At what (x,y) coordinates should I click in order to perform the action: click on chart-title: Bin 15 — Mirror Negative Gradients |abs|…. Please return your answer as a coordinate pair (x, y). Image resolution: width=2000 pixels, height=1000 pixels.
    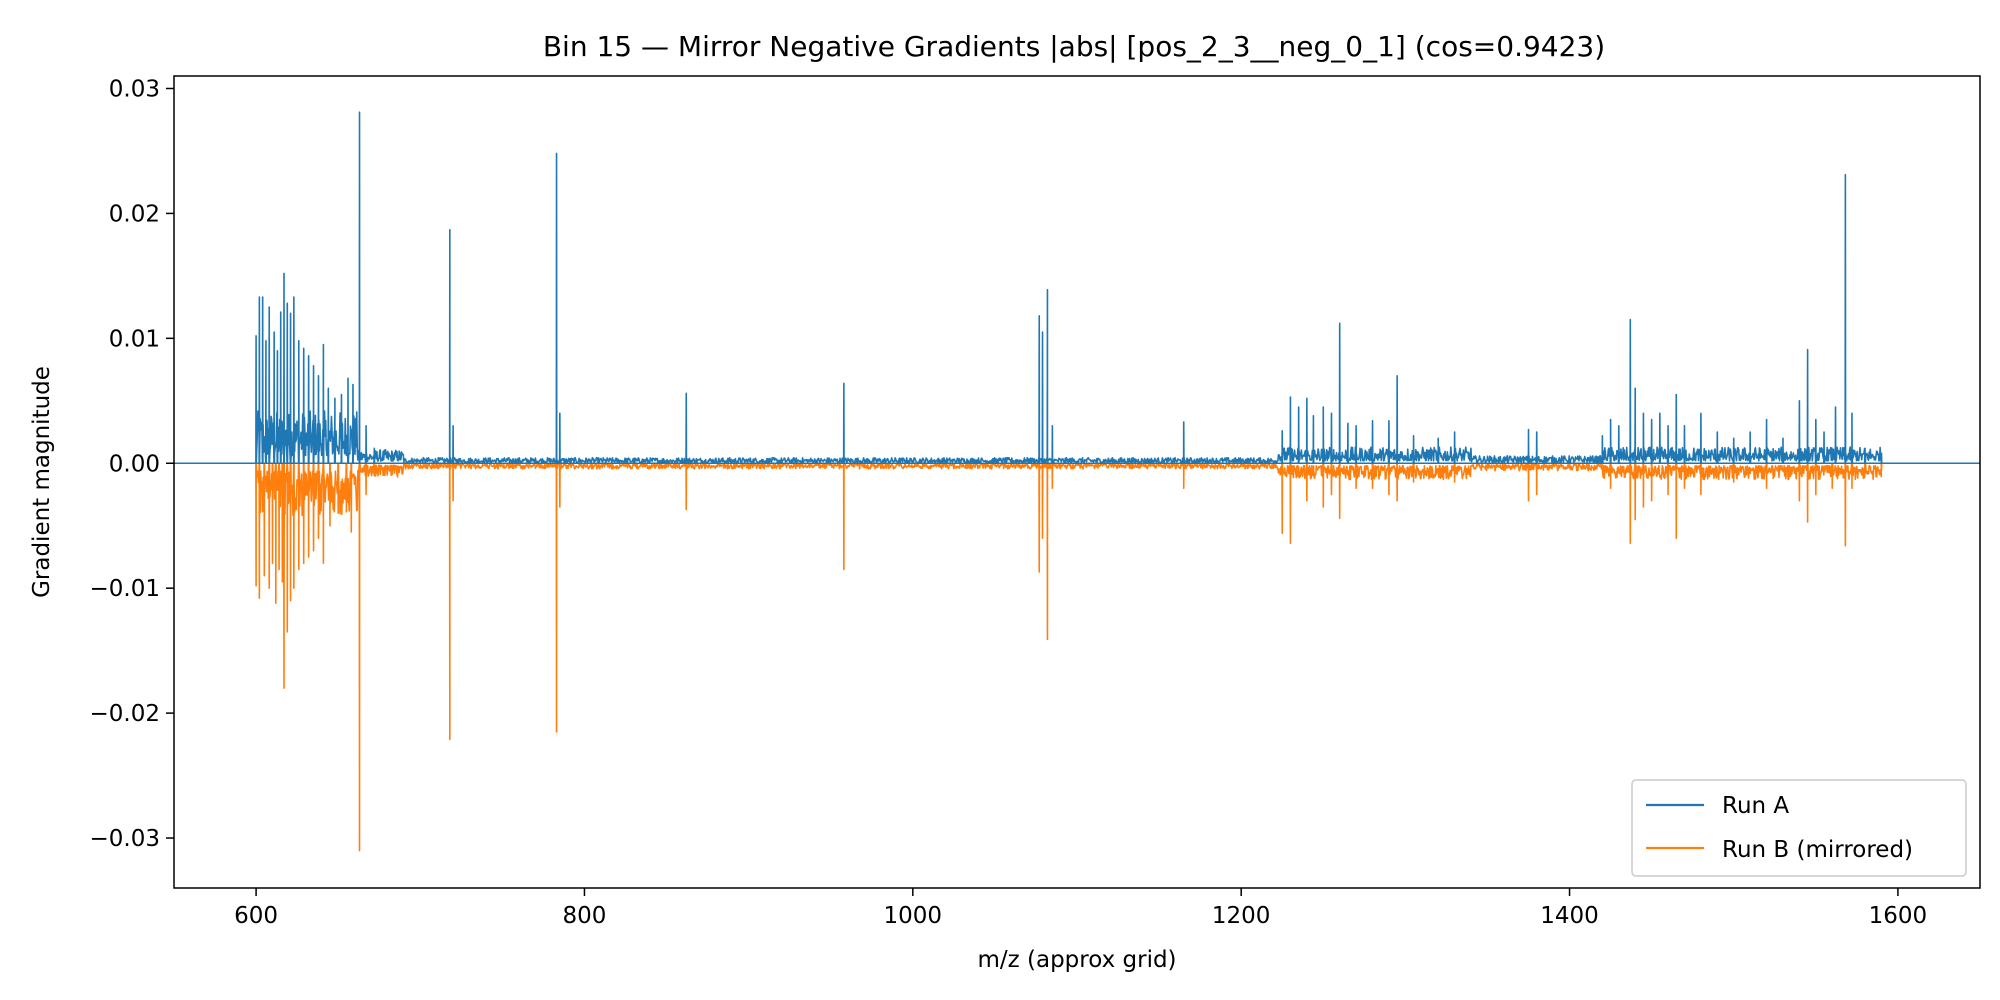
    Looking at the image, I should click on (1074, 46).